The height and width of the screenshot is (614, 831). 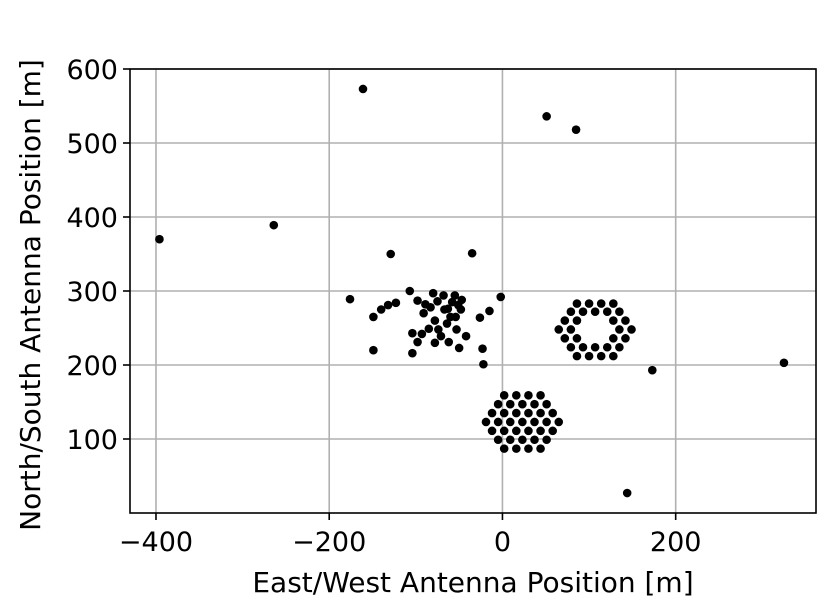 What do you see at coordinates (92, 218) in the screenshot?
I see `y-tick-label: 400` at bounding box center [92, 218].